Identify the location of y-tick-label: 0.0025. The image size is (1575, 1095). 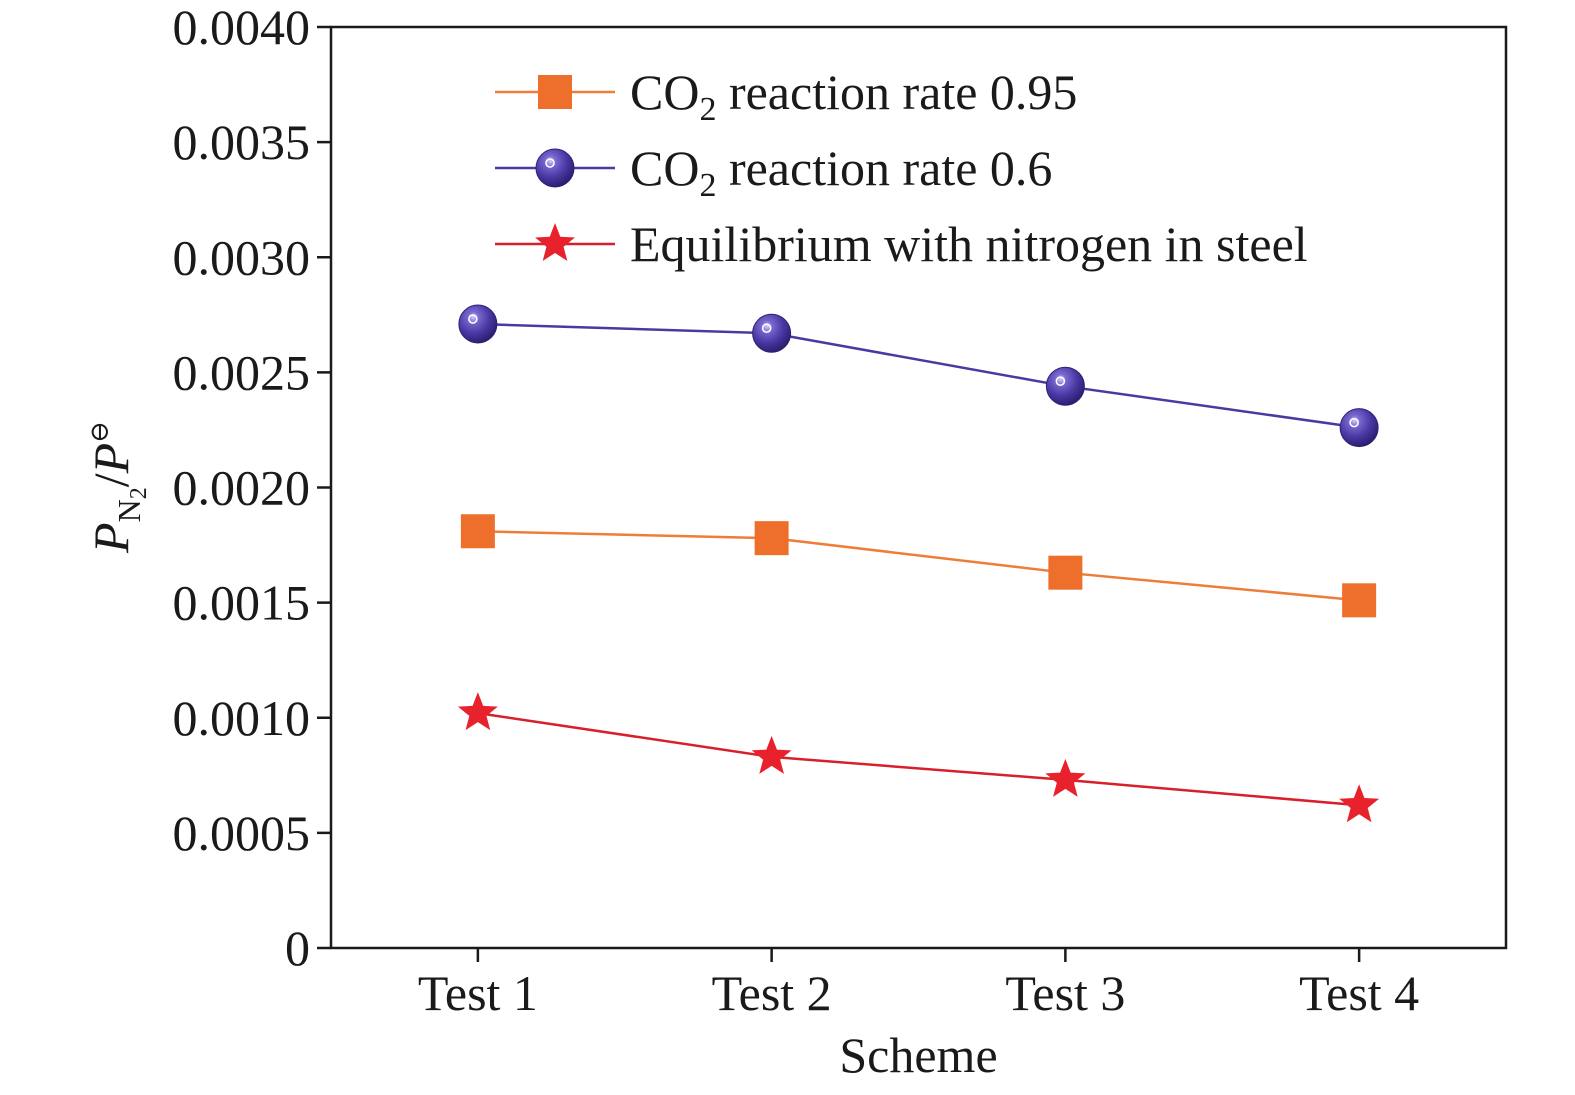
(242, 372).